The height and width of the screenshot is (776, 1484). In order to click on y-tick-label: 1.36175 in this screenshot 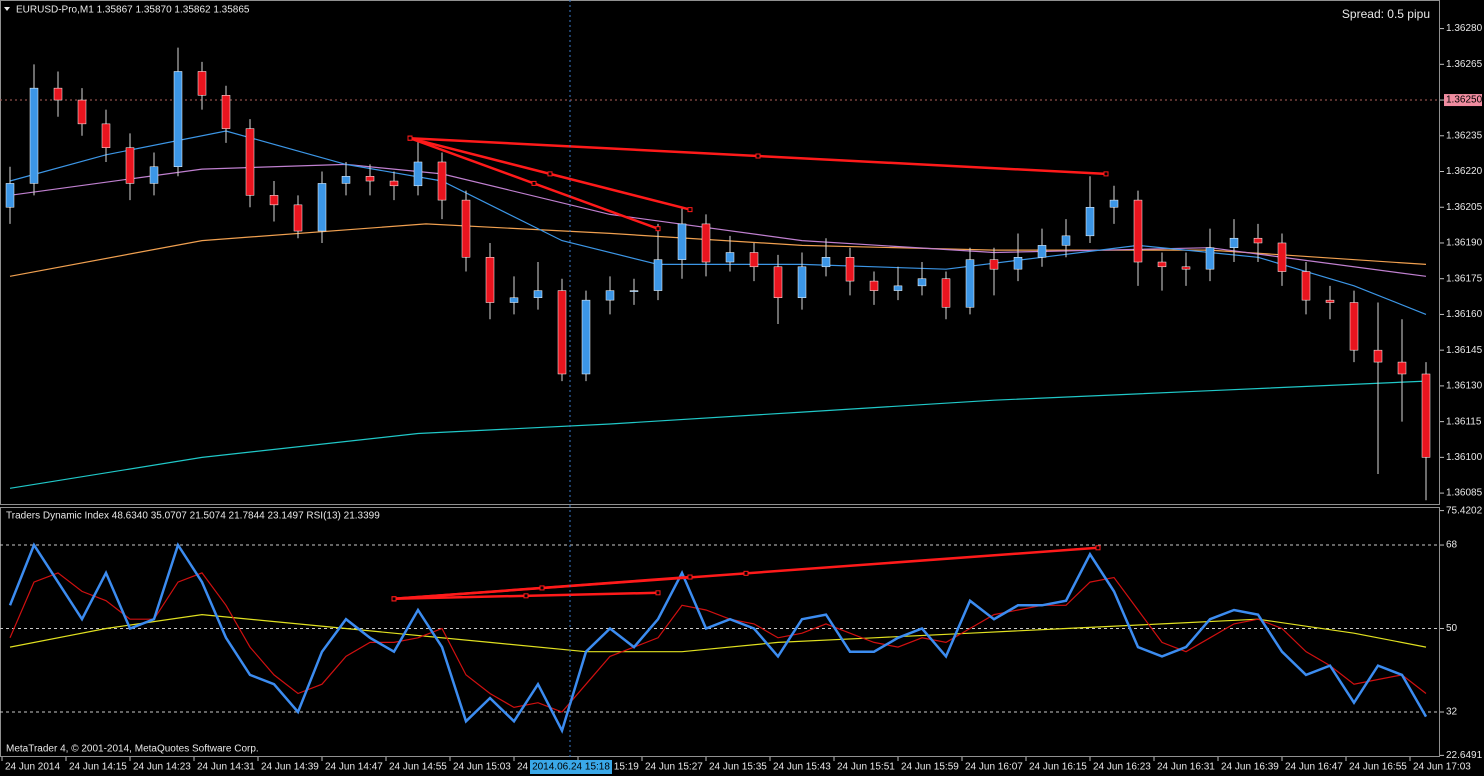, I will do `click(1464, 278)`.